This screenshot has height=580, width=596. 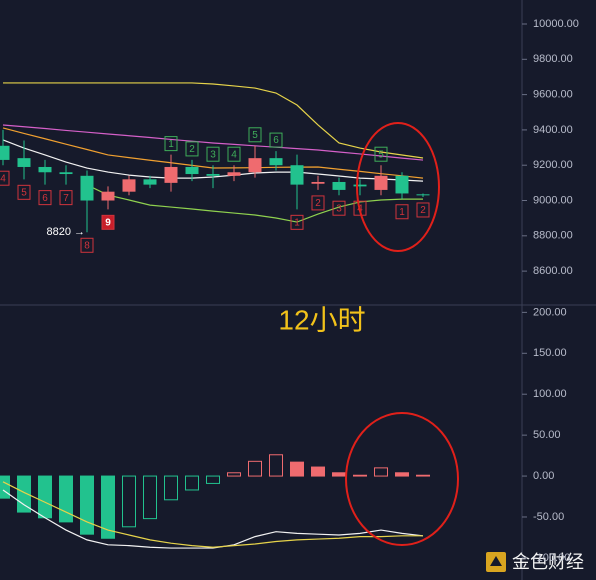 I want to click on td-count-label: 8, so click(x=87, y=245).